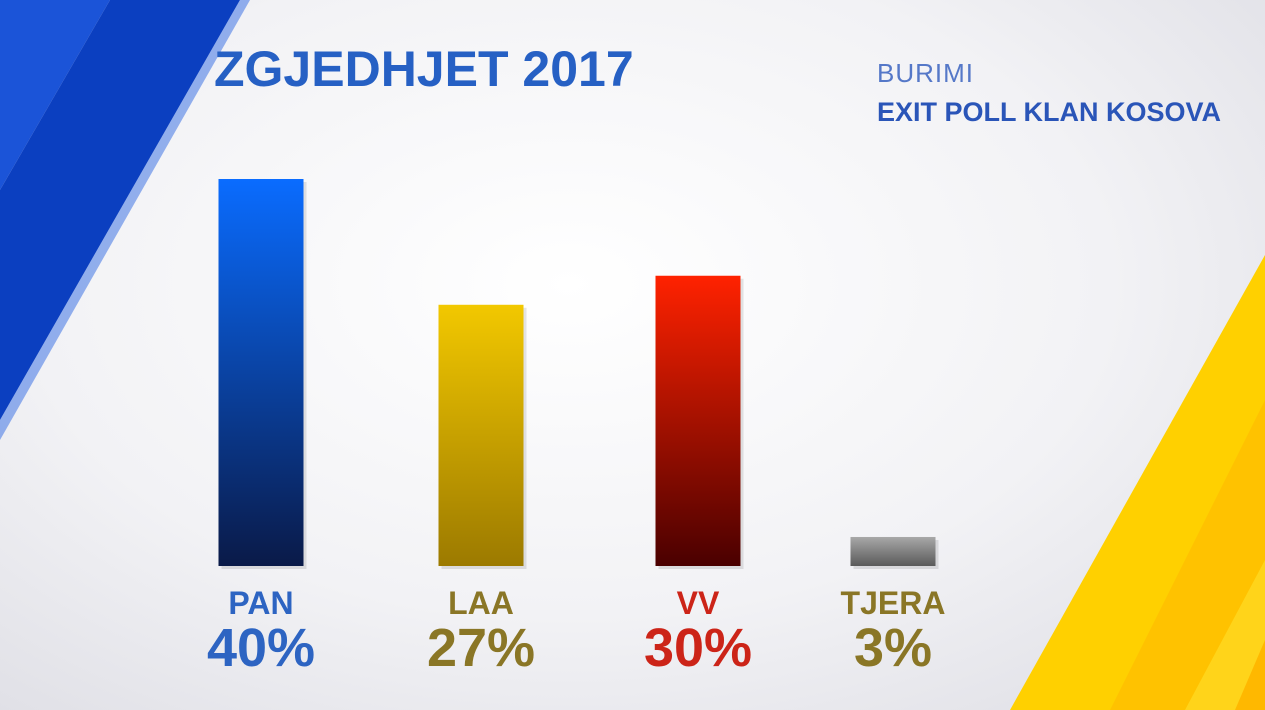 Image resolution: width=1265 pixels, height=710 pixels. What do you see at coordinates (893, 648) in the screenshot?
I see `value-label-tjera: 3%` at bounding box center [893, 648].